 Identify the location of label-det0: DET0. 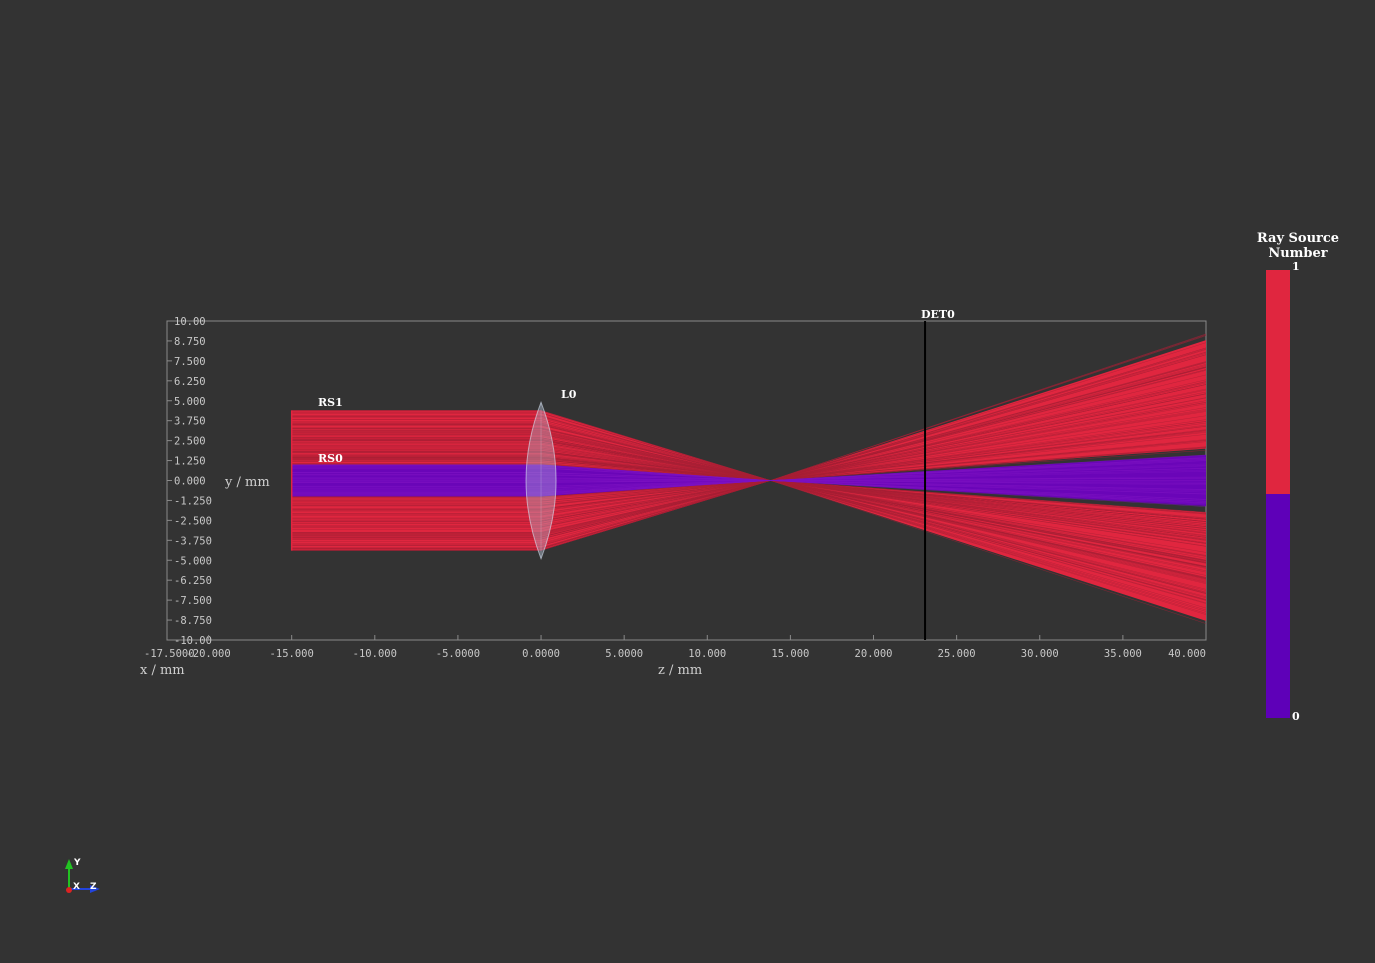
(938, 314).